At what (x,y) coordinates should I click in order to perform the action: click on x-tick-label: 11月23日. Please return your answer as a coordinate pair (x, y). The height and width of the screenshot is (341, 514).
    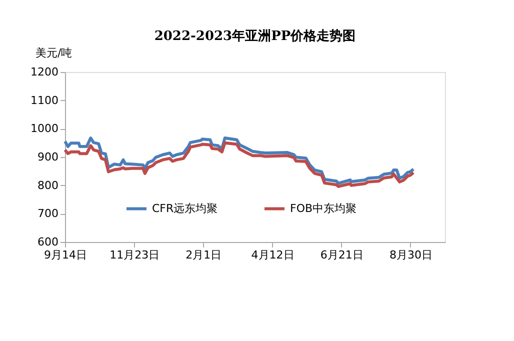
    Looking at the image, I should click on (135, 255).